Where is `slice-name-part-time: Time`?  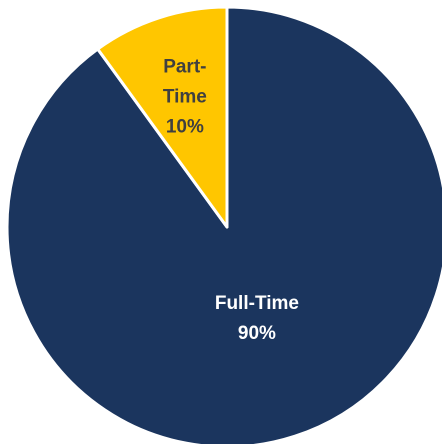
slice-name-part-time: Time is located at coordinates (185, 96).